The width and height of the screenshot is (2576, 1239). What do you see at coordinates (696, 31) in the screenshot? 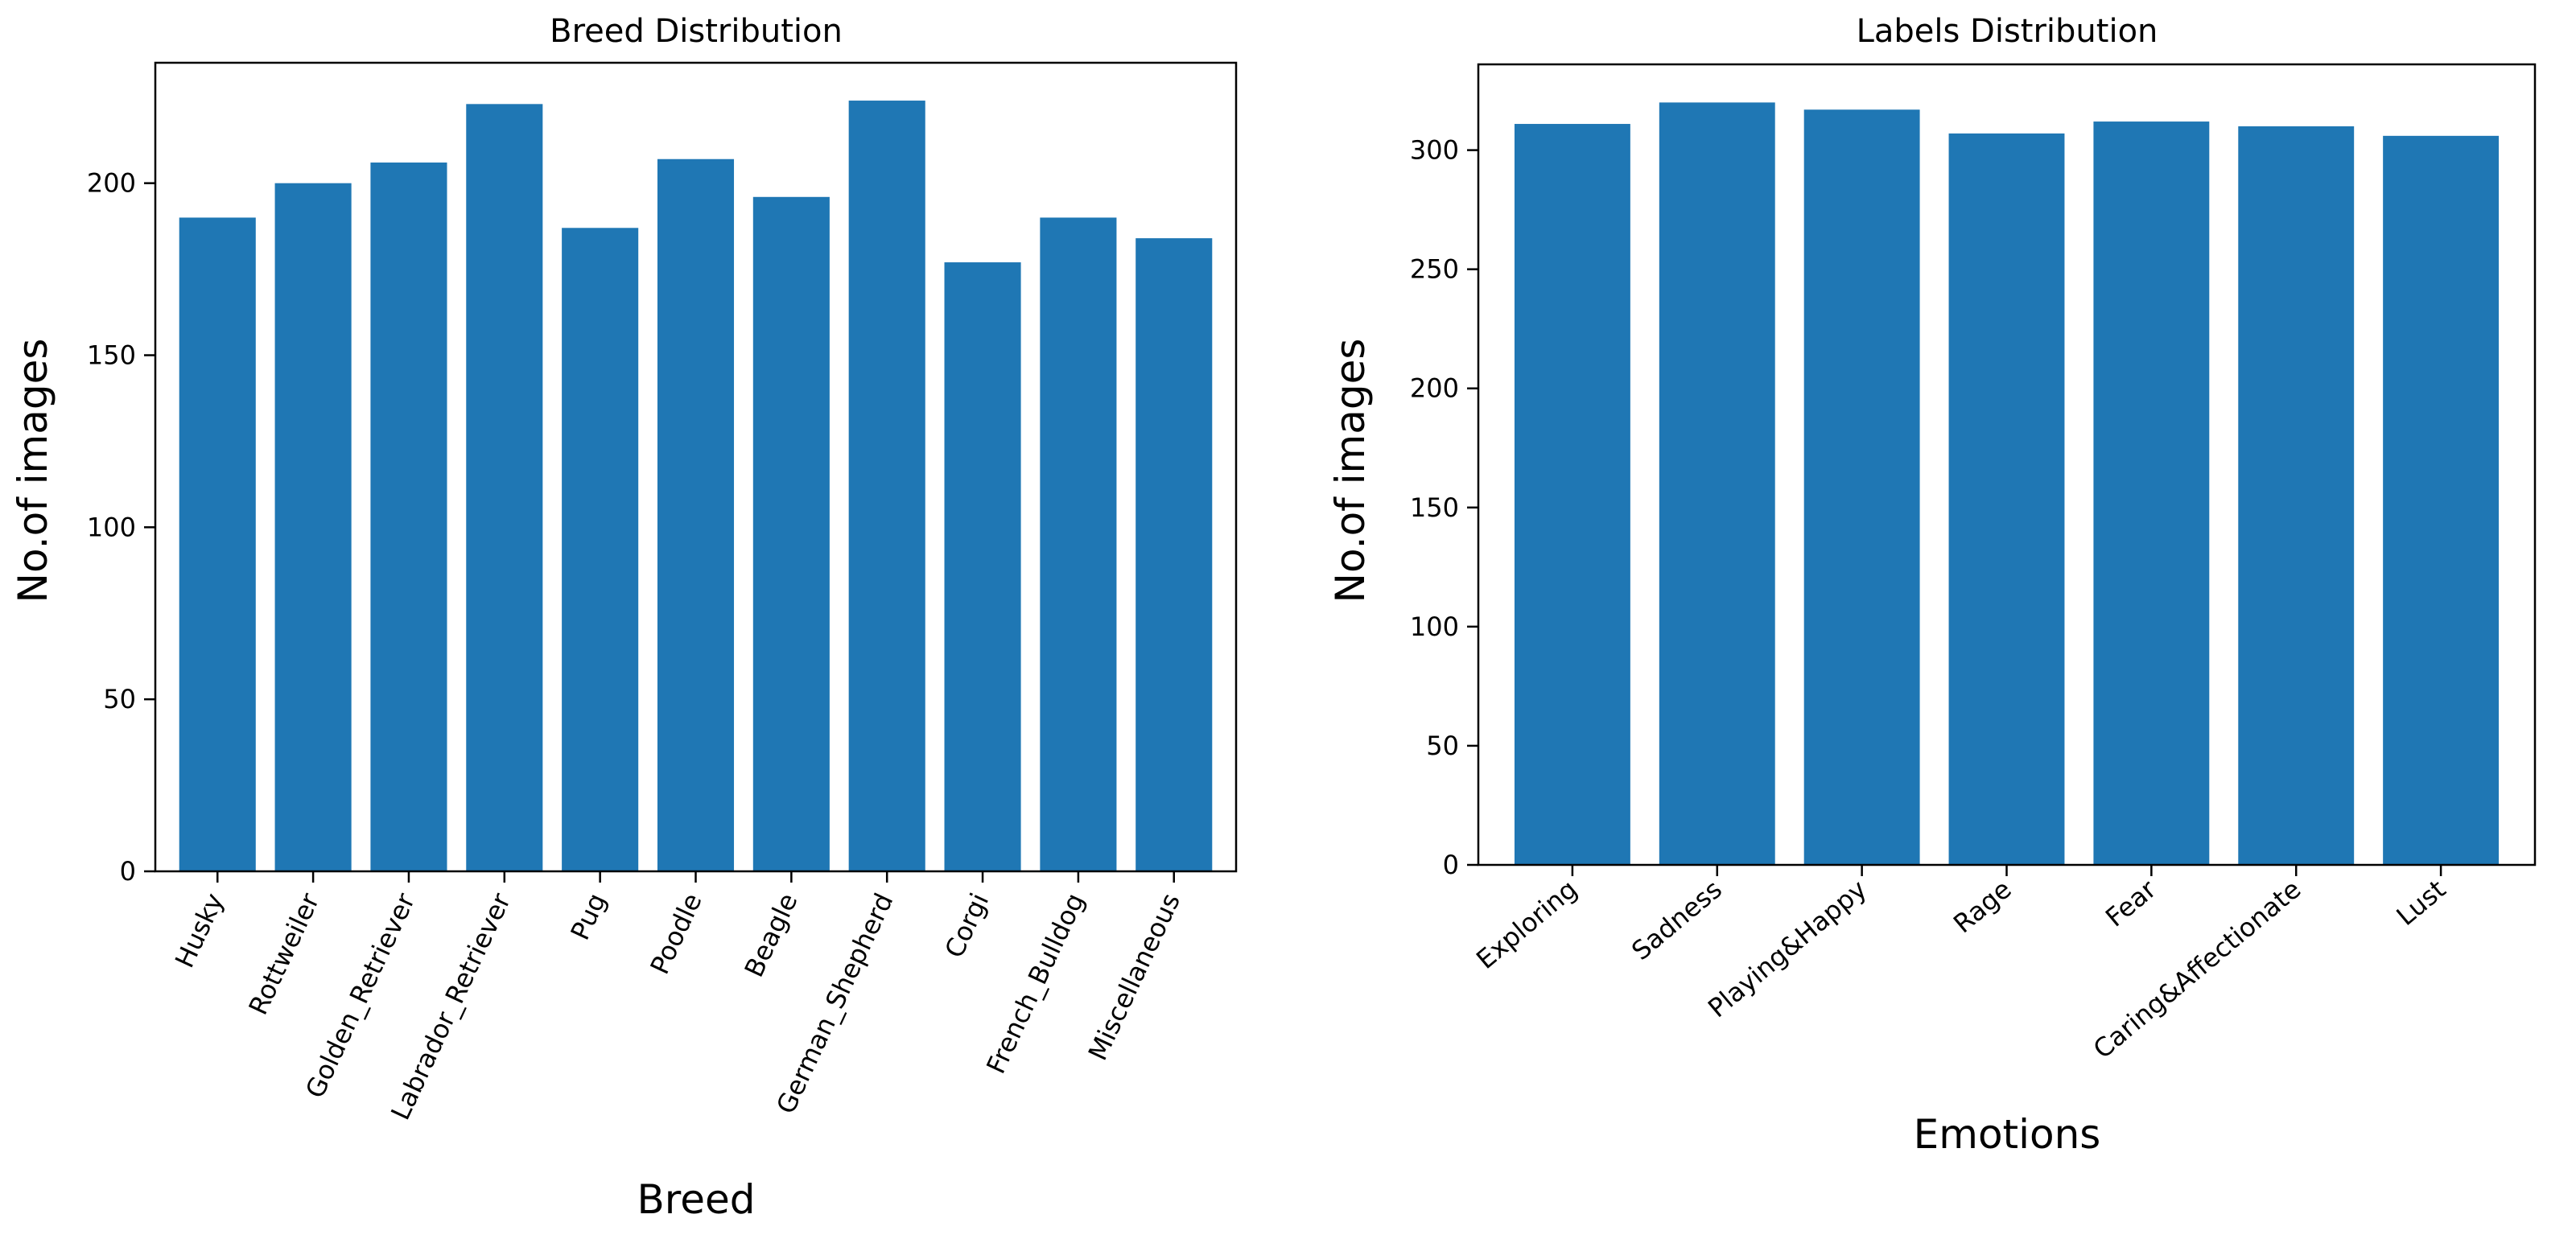
I see `chart-title: Breed Distribution` at bounding box center [696, 31].